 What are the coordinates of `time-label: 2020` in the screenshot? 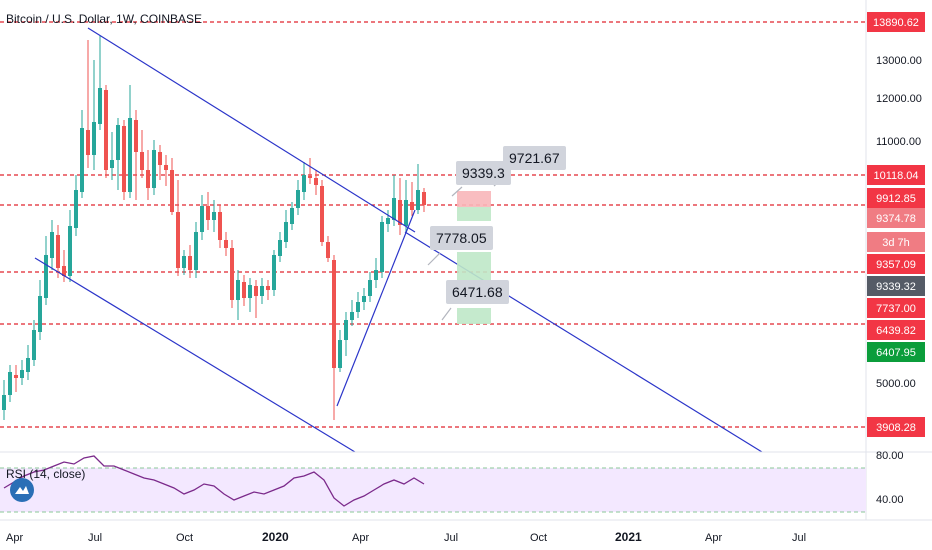 It's located at (275, 537).